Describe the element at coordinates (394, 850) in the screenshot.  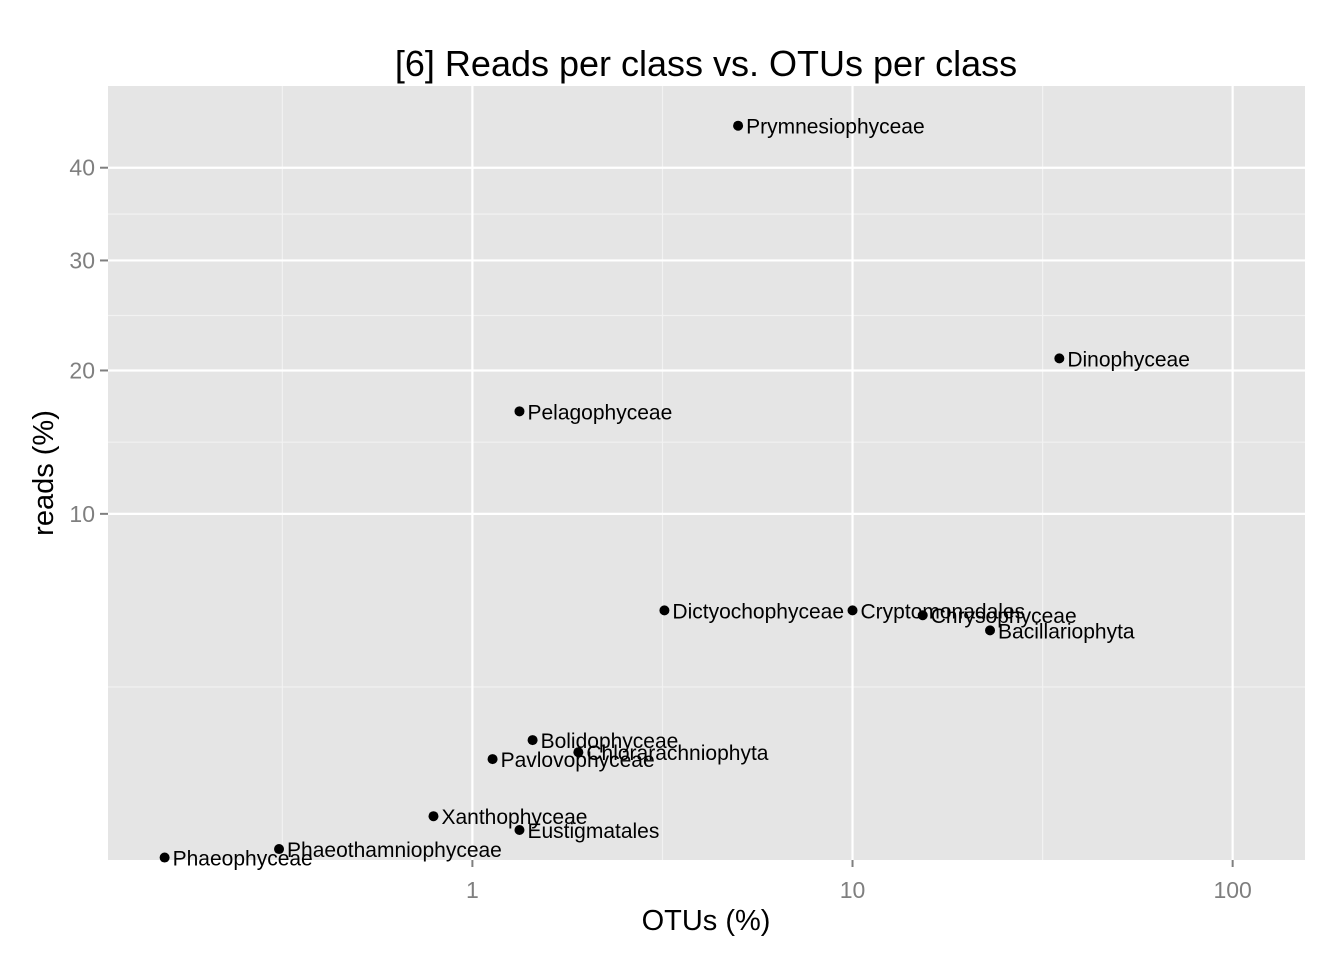
I see `data-point-label: Phaeothamniophyceae` at that location.